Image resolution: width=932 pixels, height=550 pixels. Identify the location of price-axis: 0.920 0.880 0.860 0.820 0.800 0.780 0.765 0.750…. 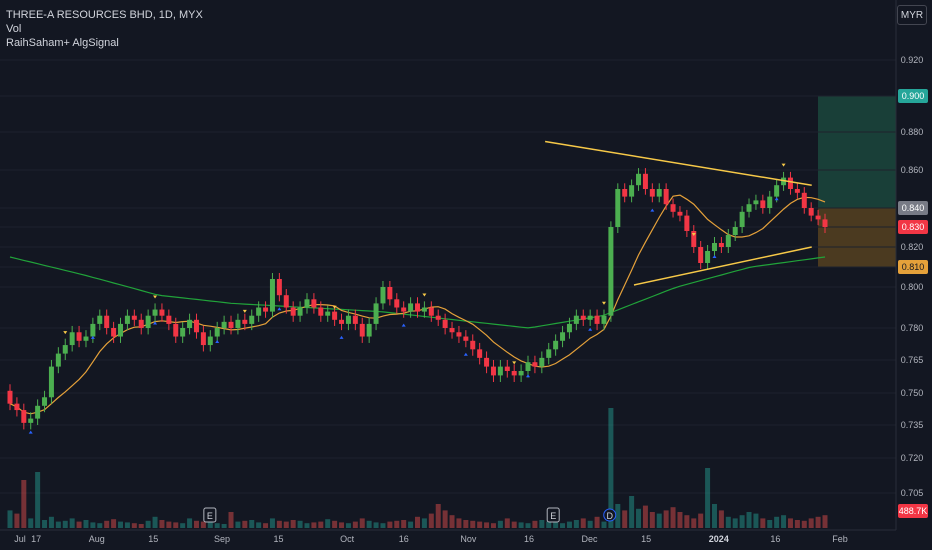
(911, 265).